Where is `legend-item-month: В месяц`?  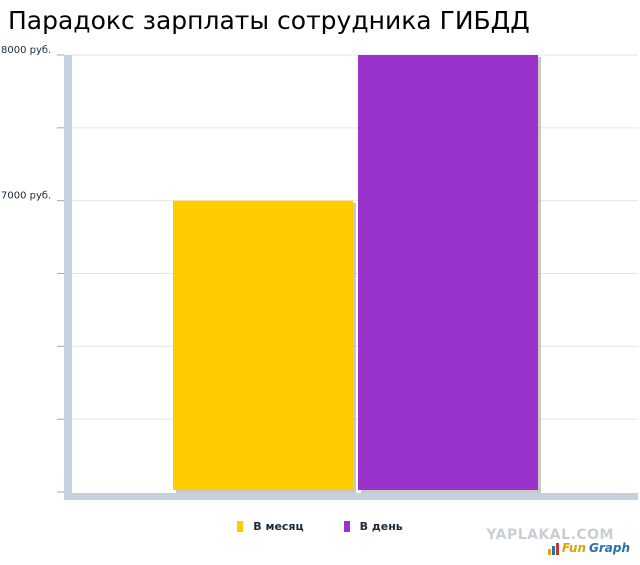 legend-item-month: В месяц is located at coordinates (270, 526).